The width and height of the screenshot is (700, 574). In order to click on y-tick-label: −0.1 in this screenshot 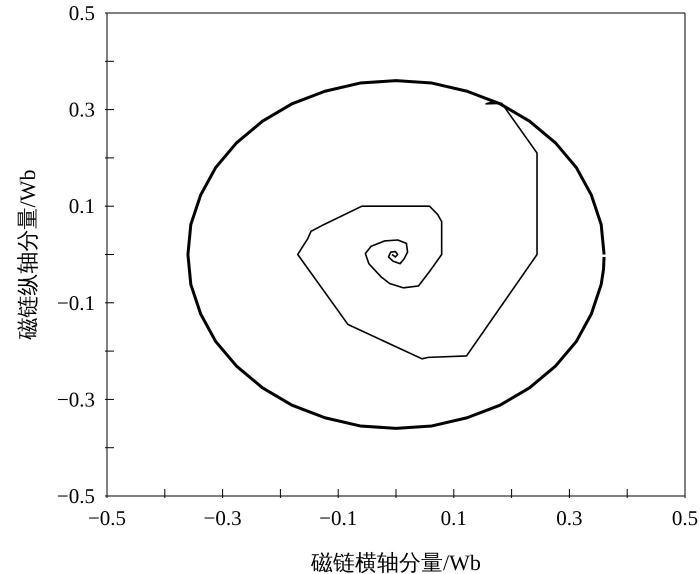, I will do `click(75, 302)`.